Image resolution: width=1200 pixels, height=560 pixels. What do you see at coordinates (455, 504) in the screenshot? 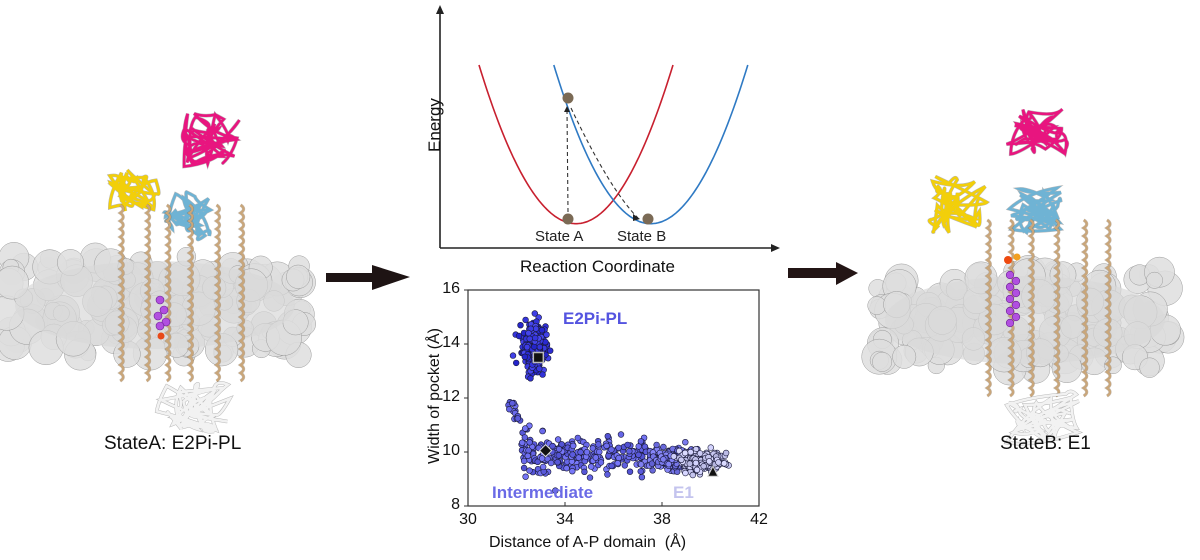
I see `y-tick-label: 8` at bounding box center [455, 504].